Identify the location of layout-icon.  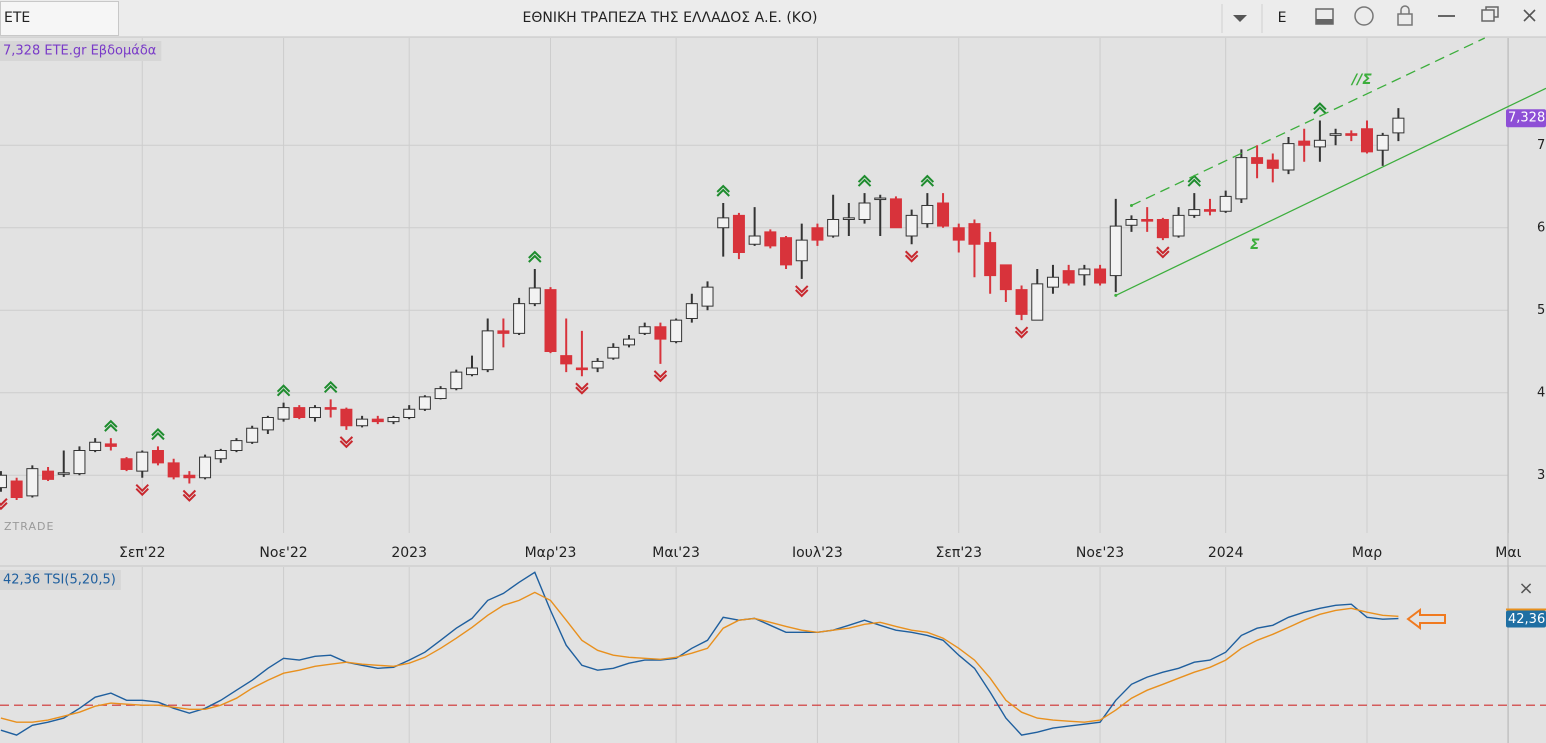
(1324, 21).